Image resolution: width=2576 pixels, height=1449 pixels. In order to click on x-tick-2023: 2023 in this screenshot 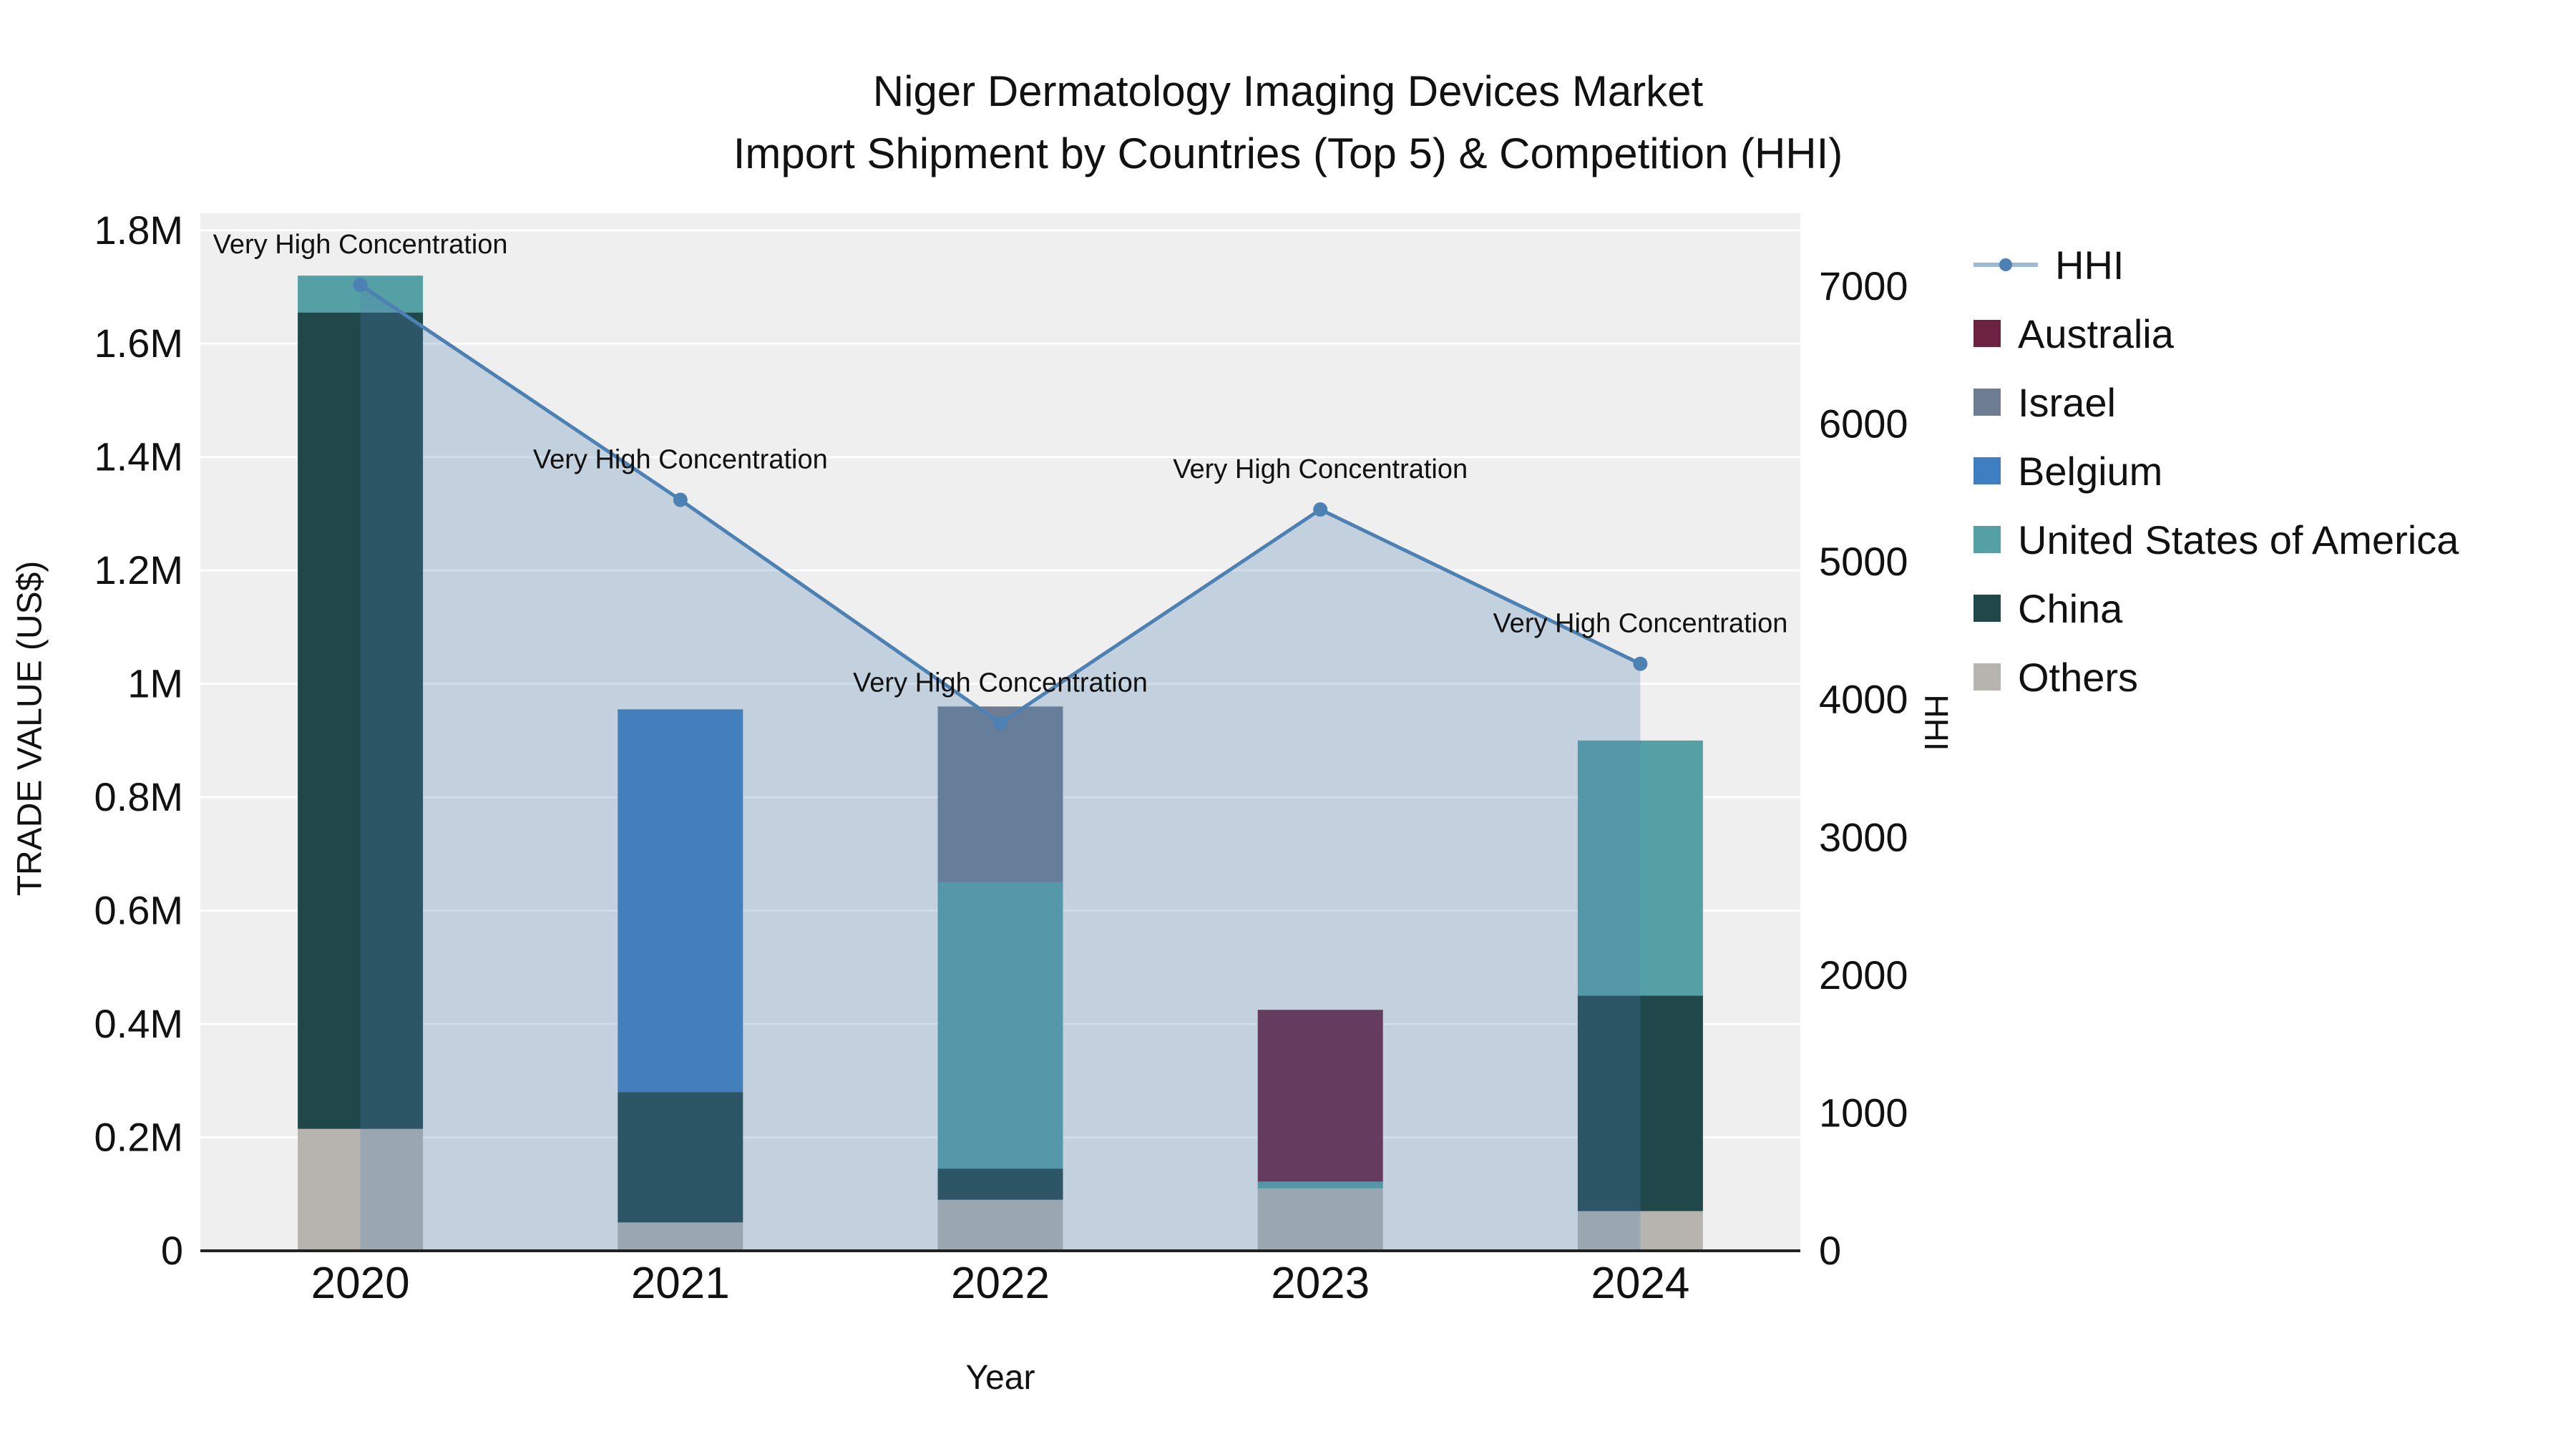, I will do `click(1320, 1283)`.